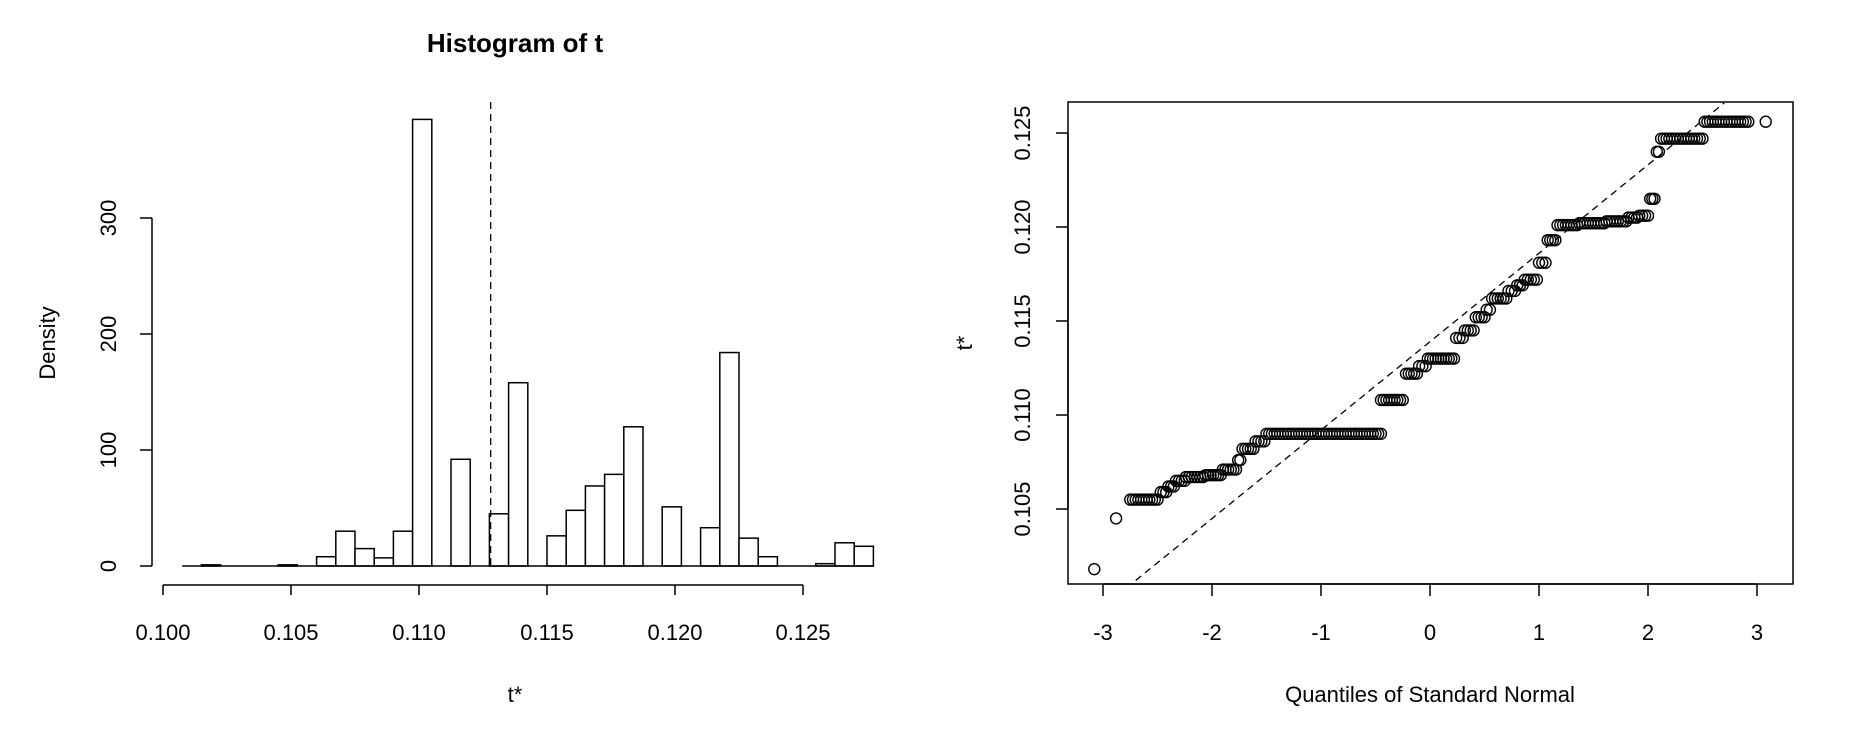 The image size is (1872, 754). I want to click on hist-x-tick-label: 0.110, so click(418, 632).